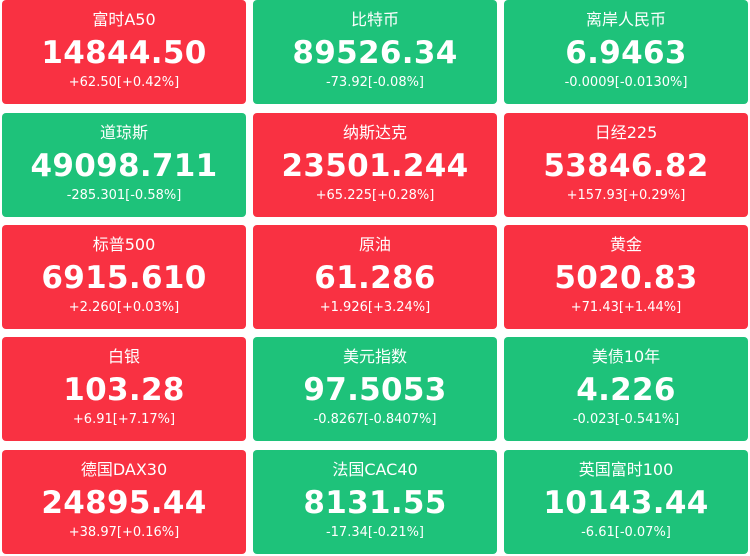  What do you see at coordinates (374, 132) in the screenshot?
I see `quote-name: 纳斯达克` at bounding box center [374, 132].